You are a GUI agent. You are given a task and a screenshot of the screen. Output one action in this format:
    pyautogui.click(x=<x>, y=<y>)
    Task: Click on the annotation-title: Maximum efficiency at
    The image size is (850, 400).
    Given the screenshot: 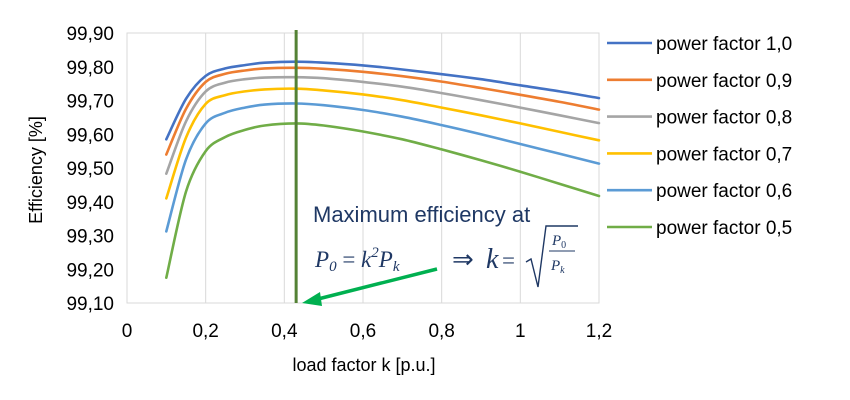 What is the action you would take?
    pyautogui.click(x=421, y=214)
    